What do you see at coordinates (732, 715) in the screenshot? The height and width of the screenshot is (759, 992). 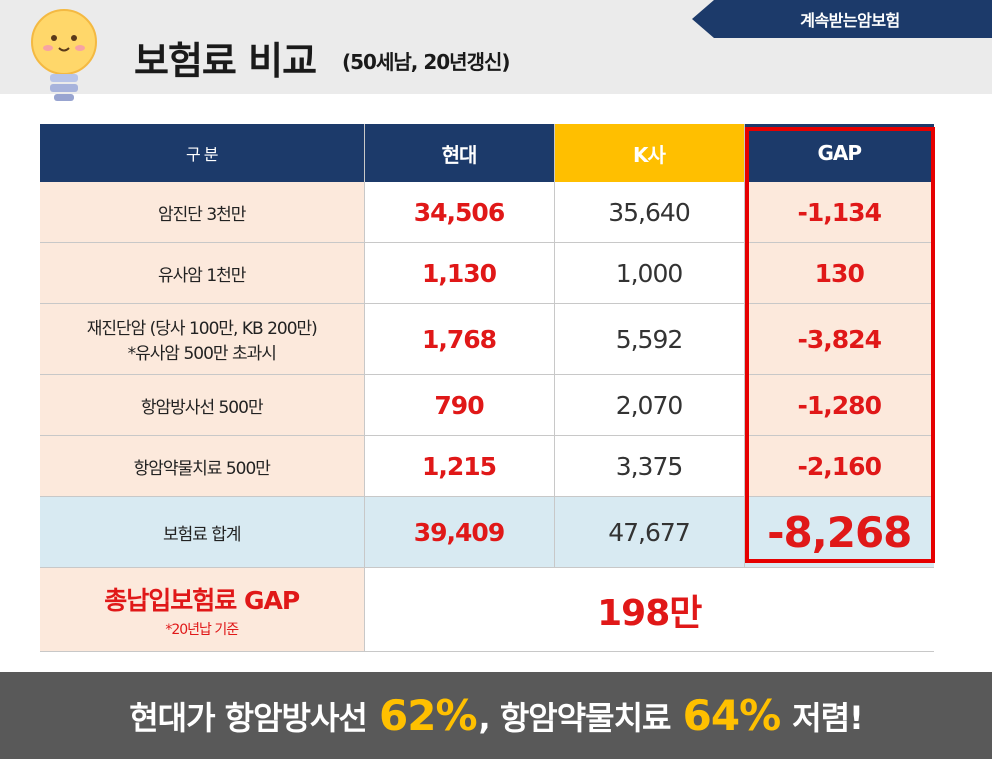 I see `banner-highlight-chemo: 64%` at bounding box center [732, 715].